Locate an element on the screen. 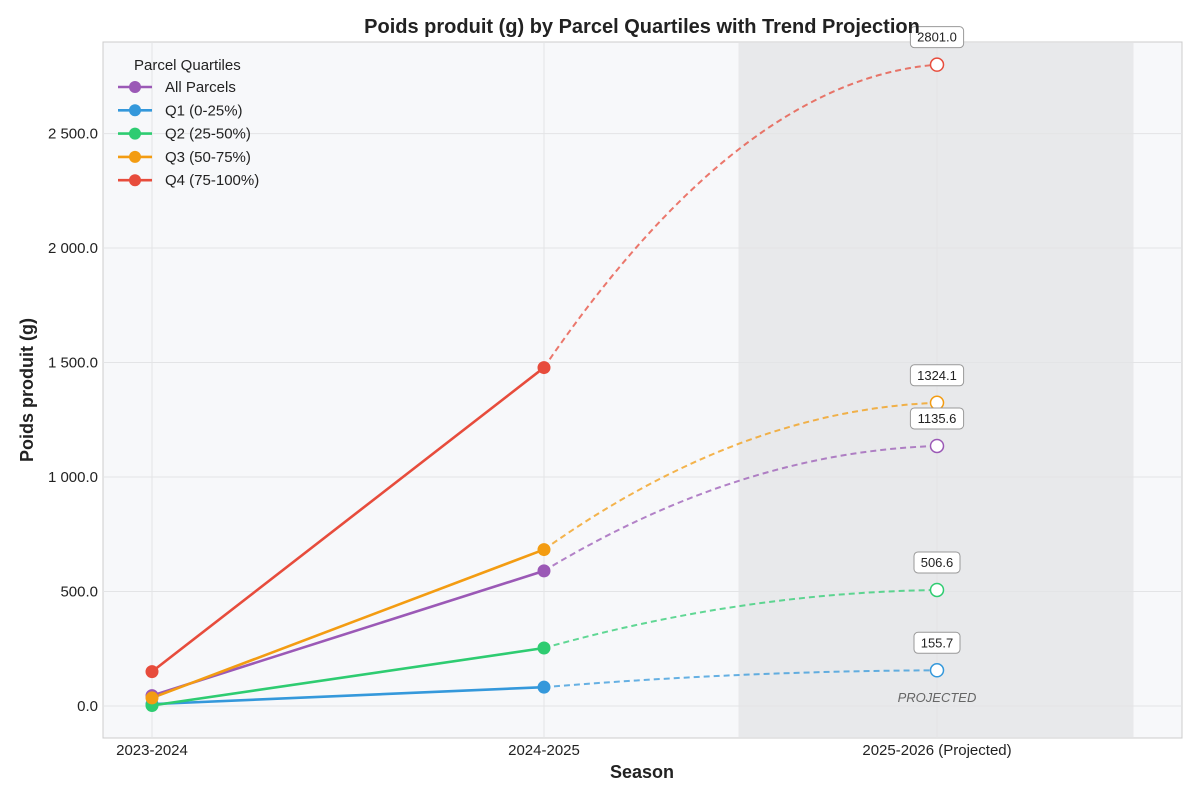 This screenshot has width=1200, height=800. legend-item: All Parcels is located at coordinates (177, 87).